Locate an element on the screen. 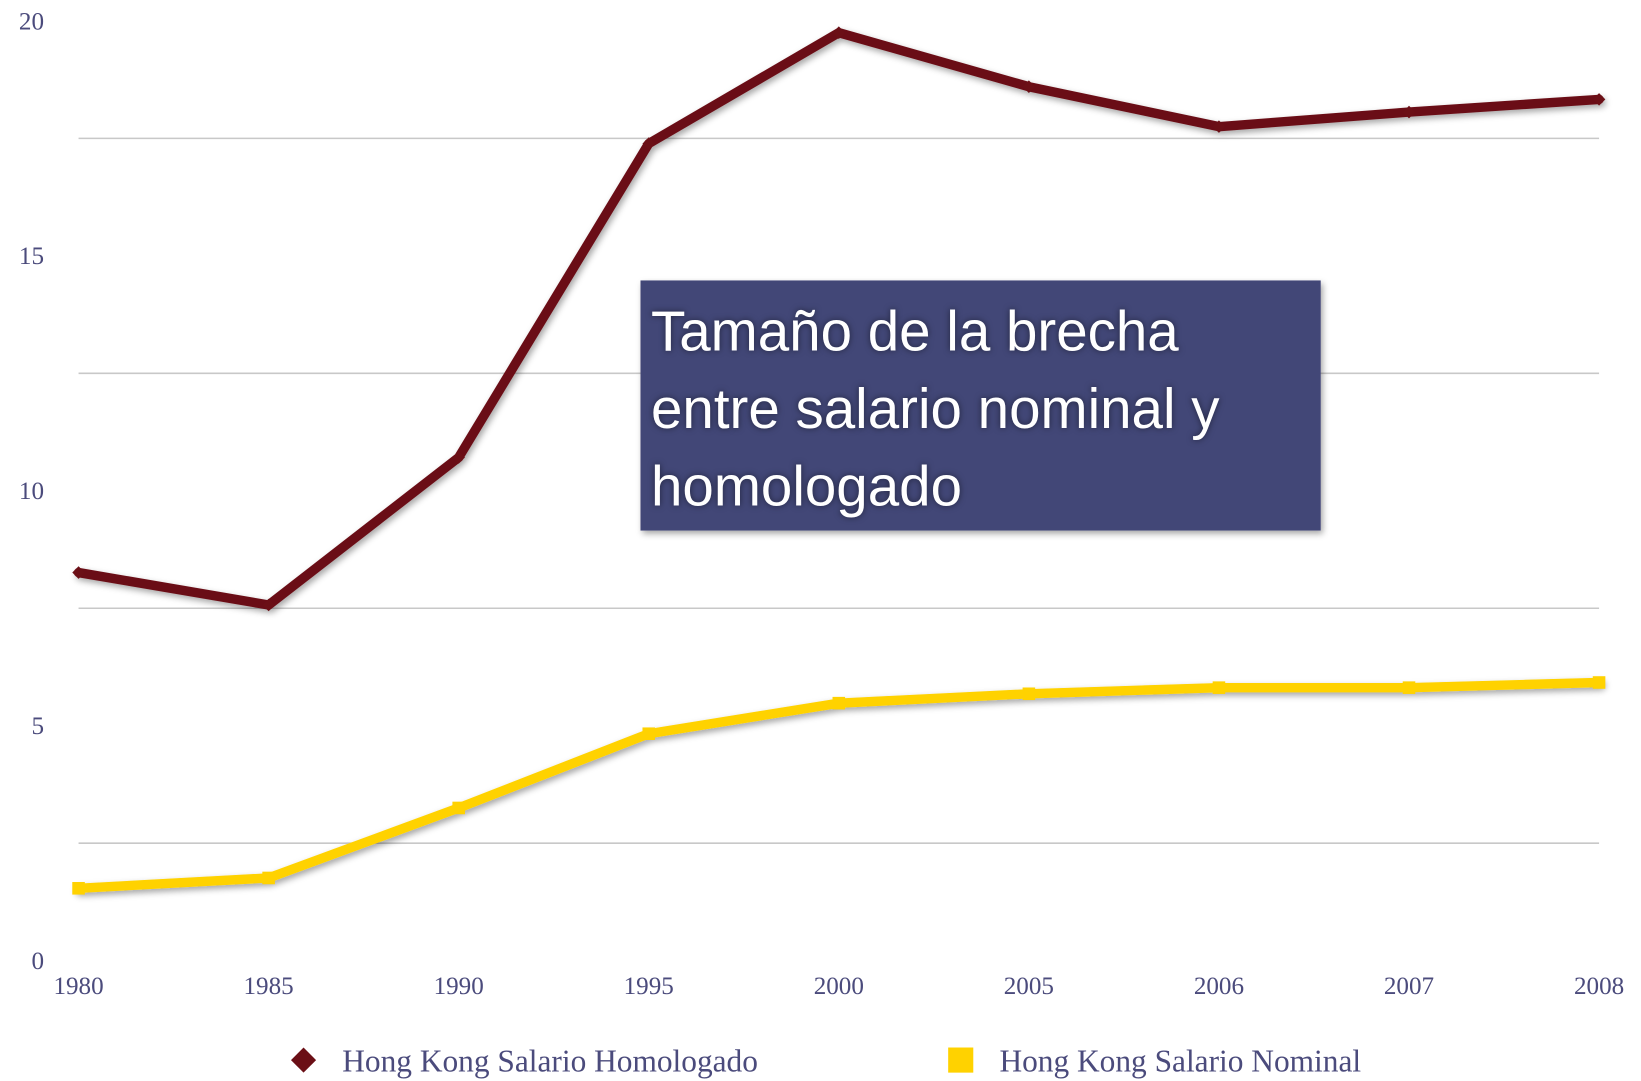  y-tick-label: 15 is located at coordinates (31, 256).